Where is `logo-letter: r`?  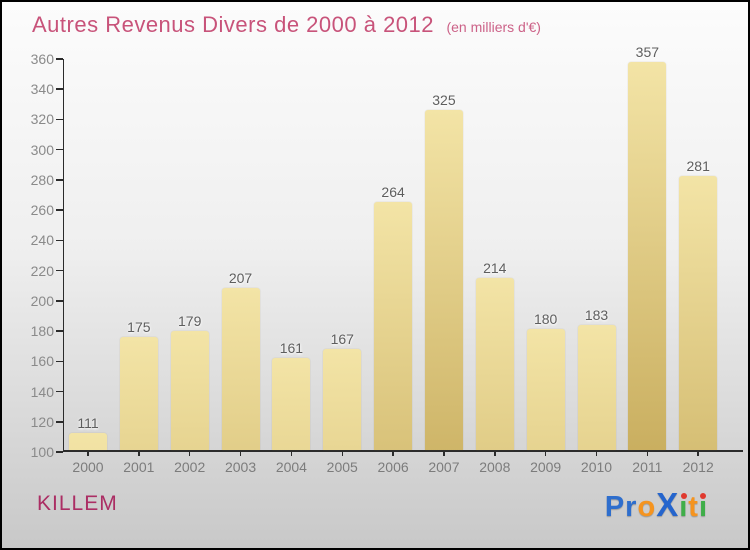
logo-letter: r is located at coordinates (631, 507).